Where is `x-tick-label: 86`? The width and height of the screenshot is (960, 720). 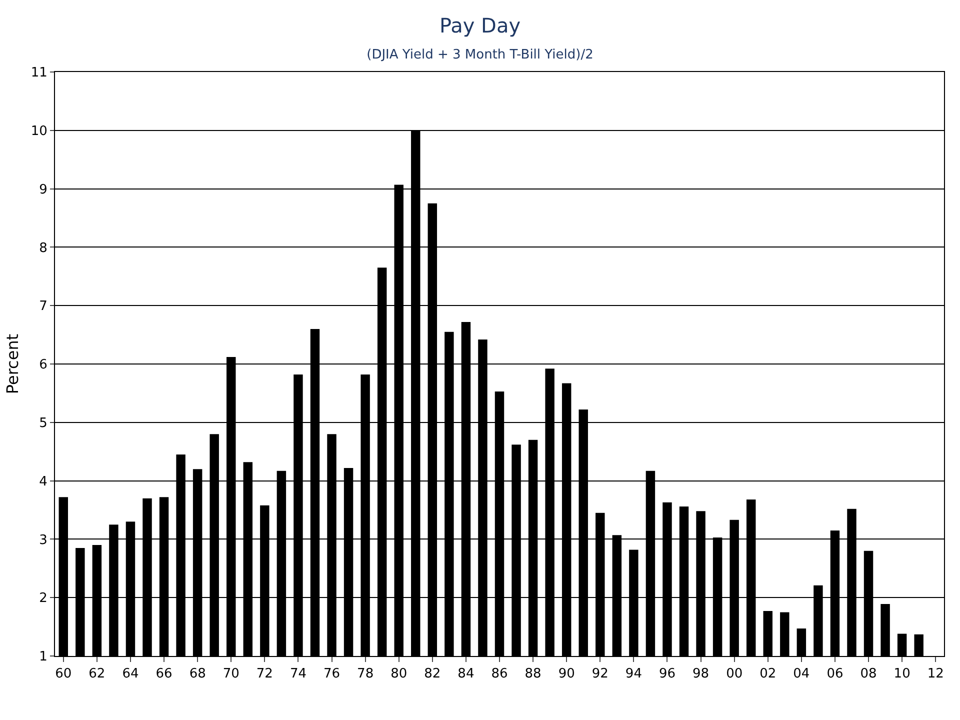 x-tick-label: 86 is located at coordinates (499, 674).